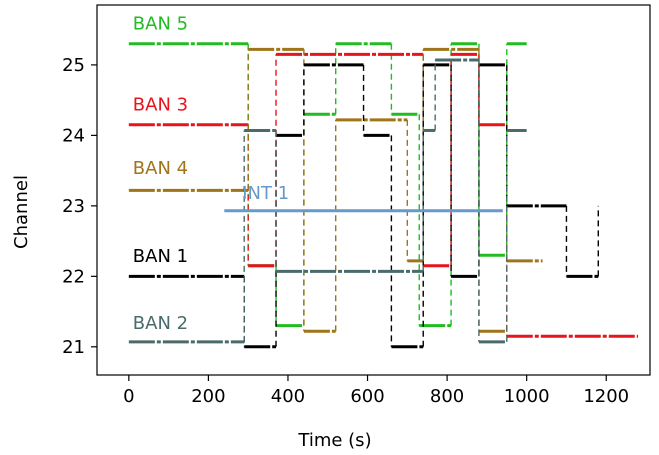 The width and height of the screenshot is (659, 455). I want to click on y-axis-title: Channel, so click(21, 212).